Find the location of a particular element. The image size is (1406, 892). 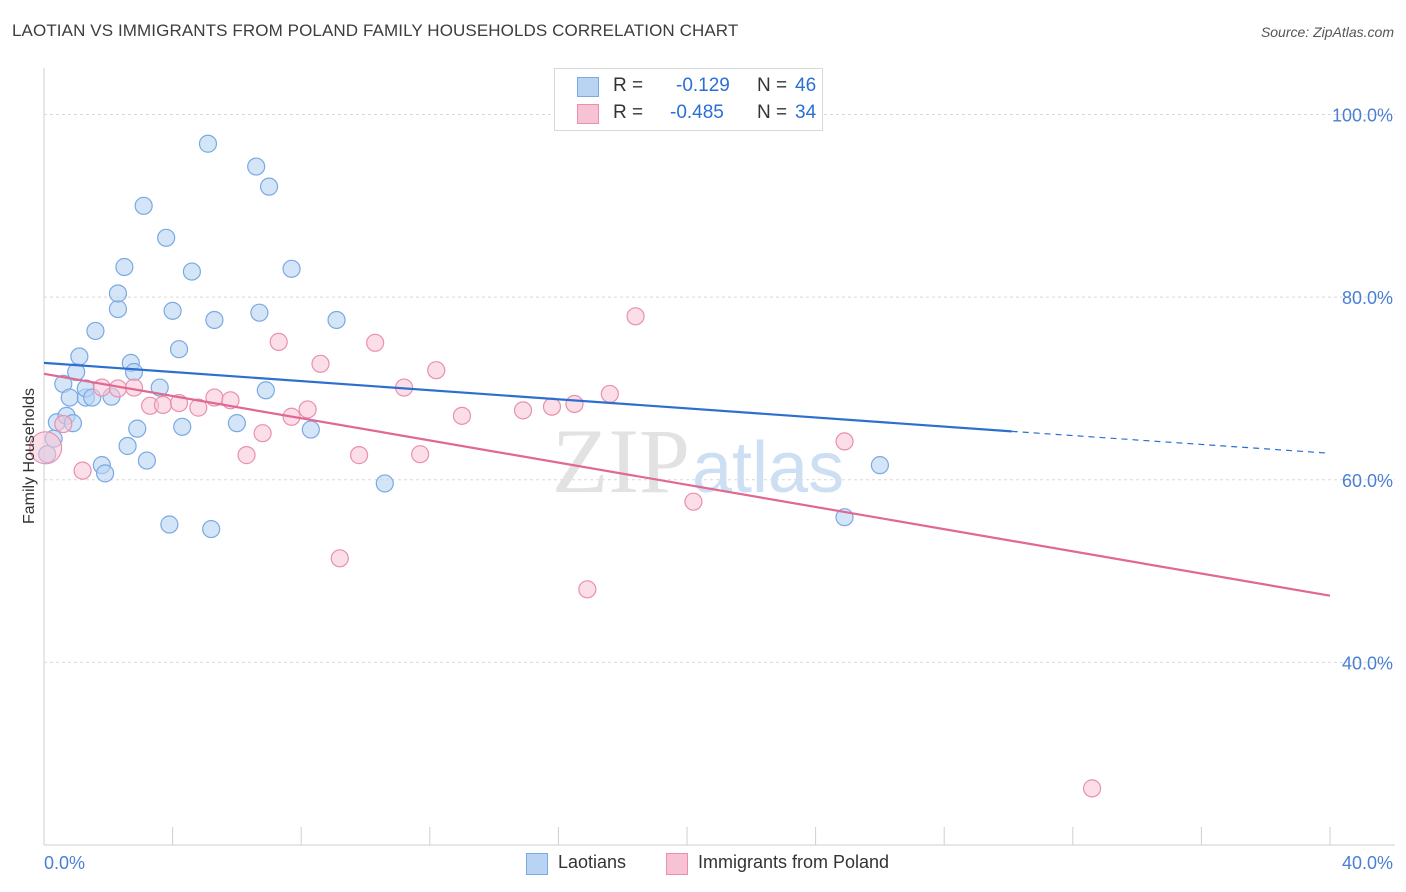

laotians-r-value: -0.129 is located at coordinates (703, 85).